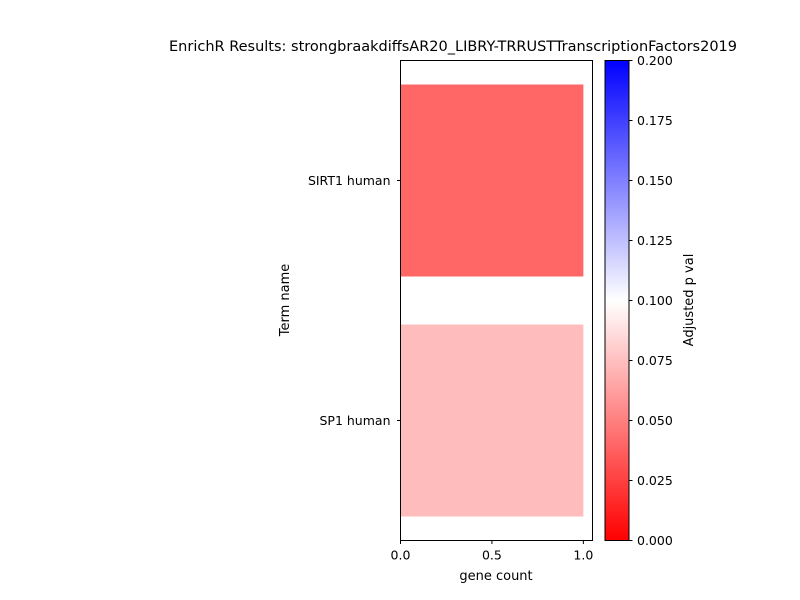  I want to click on x-tick-label: 0.5, so click(492, 555).